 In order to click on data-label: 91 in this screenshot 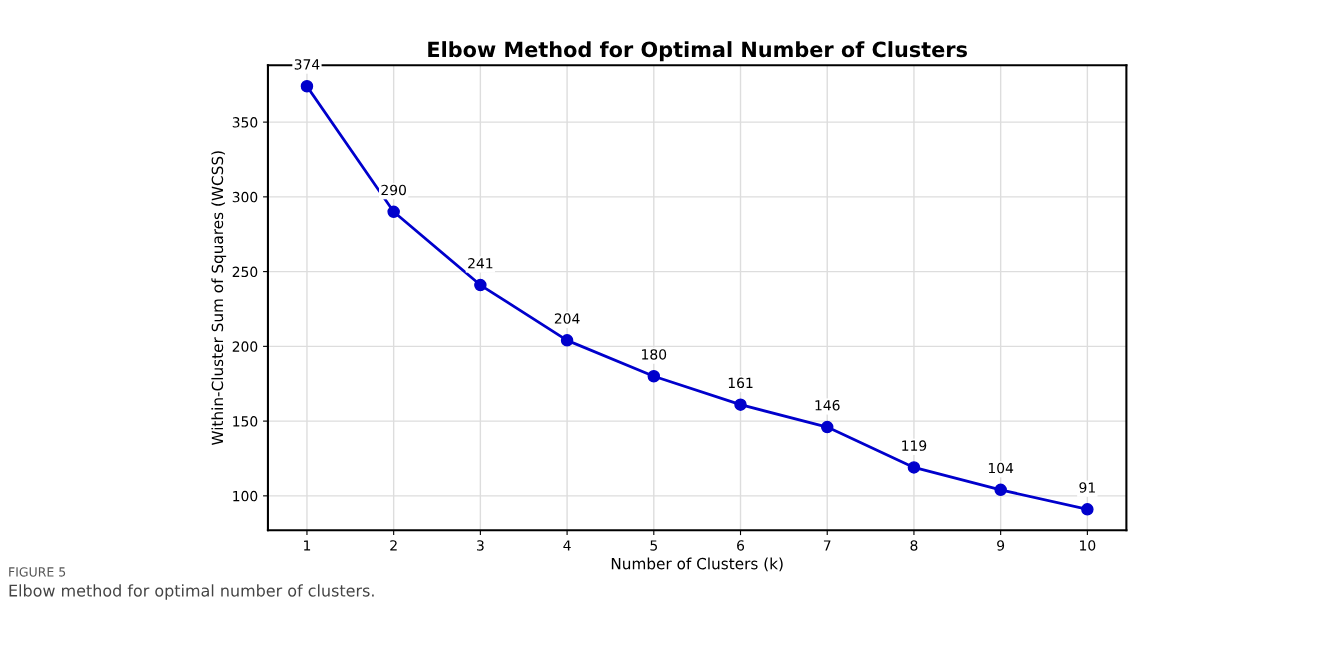, I will do `click(1087, 487)`.